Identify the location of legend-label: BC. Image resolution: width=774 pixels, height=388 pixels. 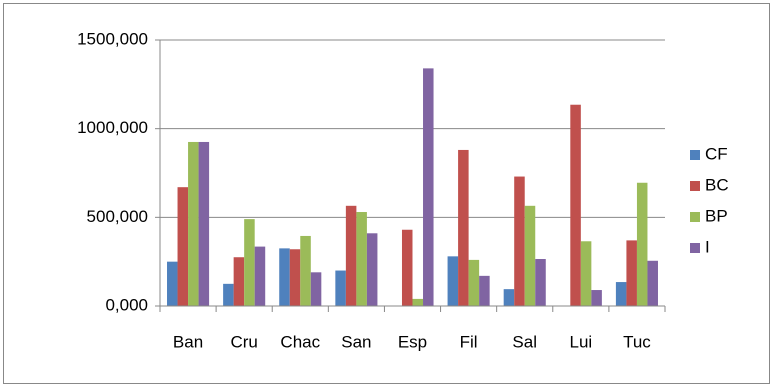
(717, 184).